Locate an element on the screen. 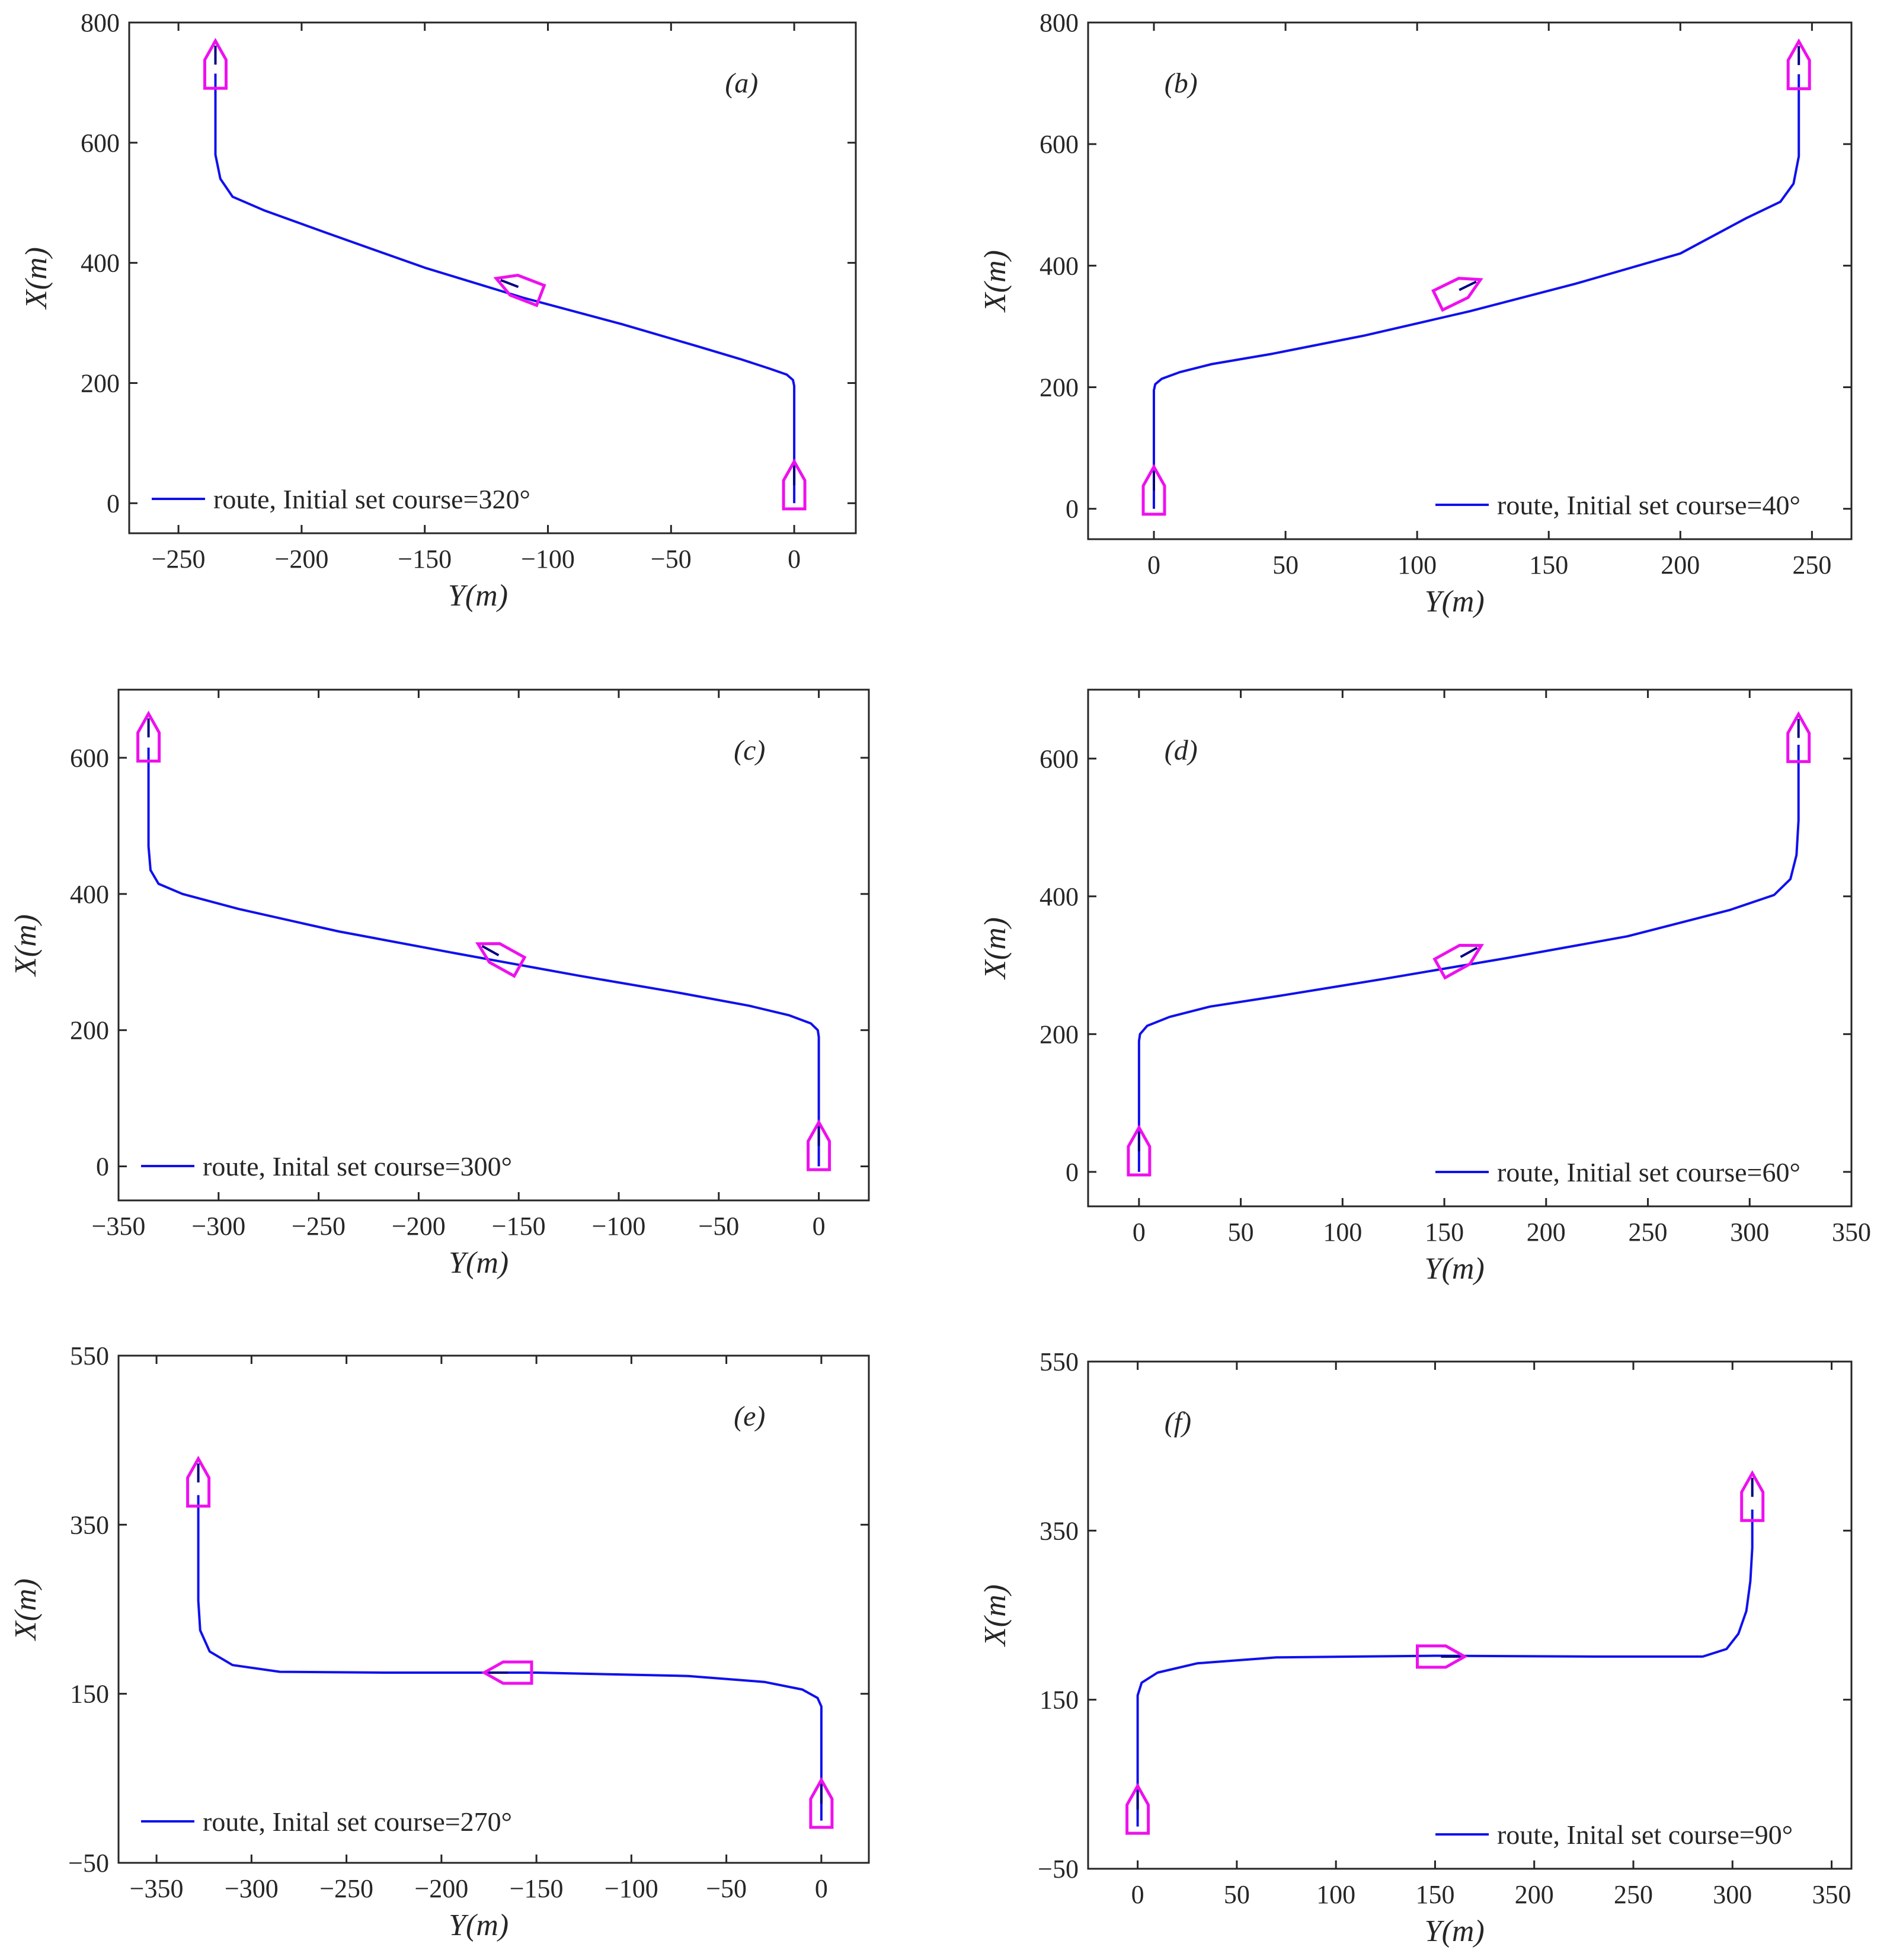 This screenshot has height=1960, width=1887. y-tick-label: 800 is located at coordinates (1059, 22).